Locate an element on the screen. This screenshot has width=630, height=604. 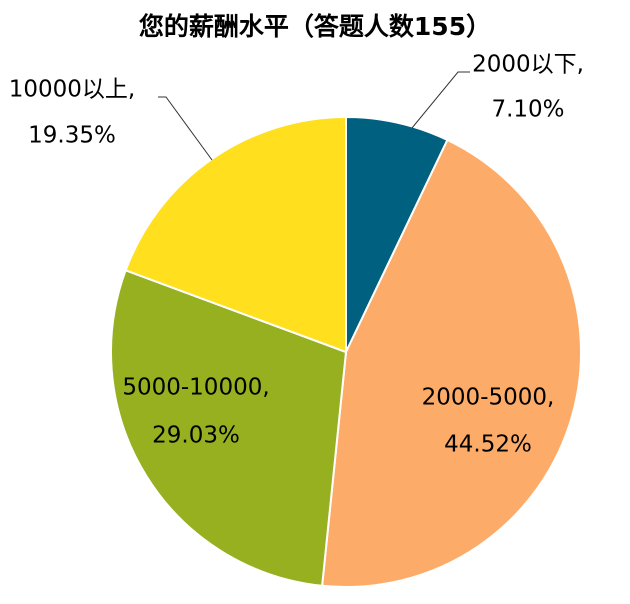
slice-label: 5000-10000, is located at coordinates (195, 388).